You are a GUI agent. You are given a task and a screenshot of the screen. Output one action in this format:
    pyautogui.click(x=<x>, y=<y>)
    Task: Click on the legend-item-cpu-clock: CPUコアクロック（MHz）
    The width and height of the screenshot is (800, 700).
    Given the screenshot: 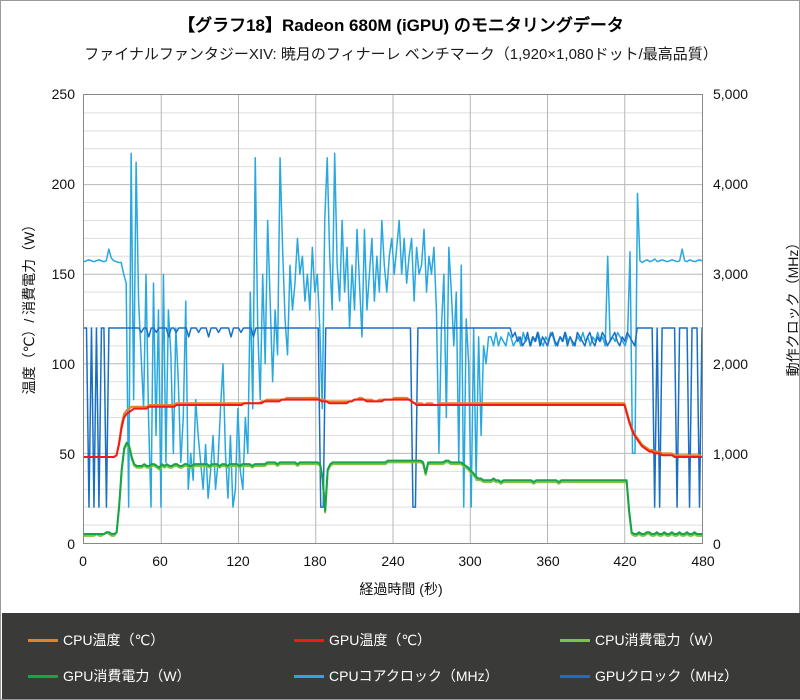 What is the action you would take?
    pyautogui.click(x=401, y=676)
    